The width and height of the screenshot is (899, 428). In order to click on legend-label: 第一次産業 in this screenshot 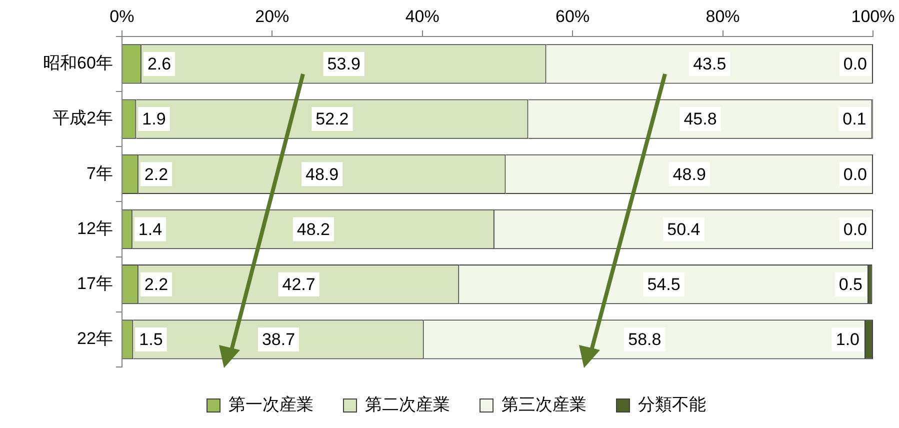, I will do `click(271, 404)`.